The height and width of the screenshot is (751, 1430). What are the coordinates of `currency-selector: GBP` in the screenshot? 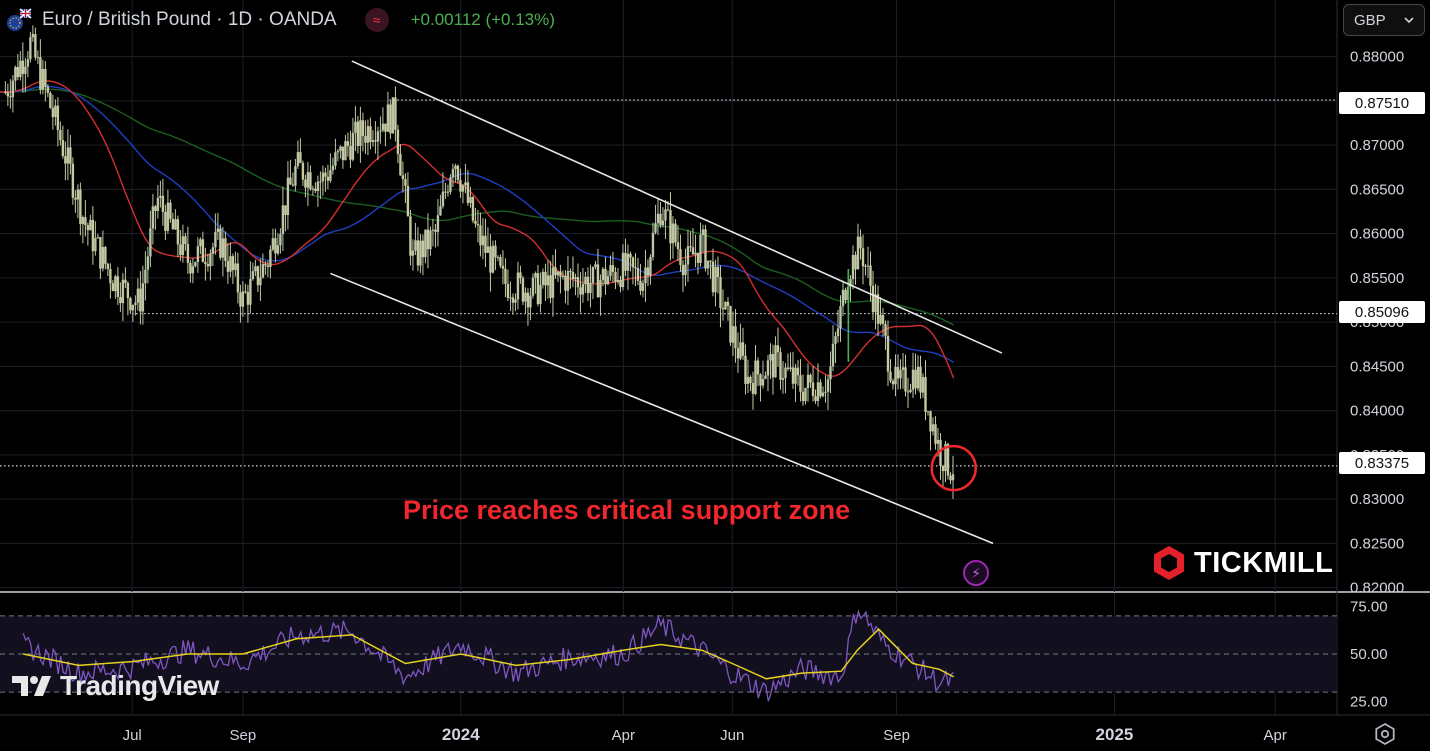 It's located at (1384, 20).